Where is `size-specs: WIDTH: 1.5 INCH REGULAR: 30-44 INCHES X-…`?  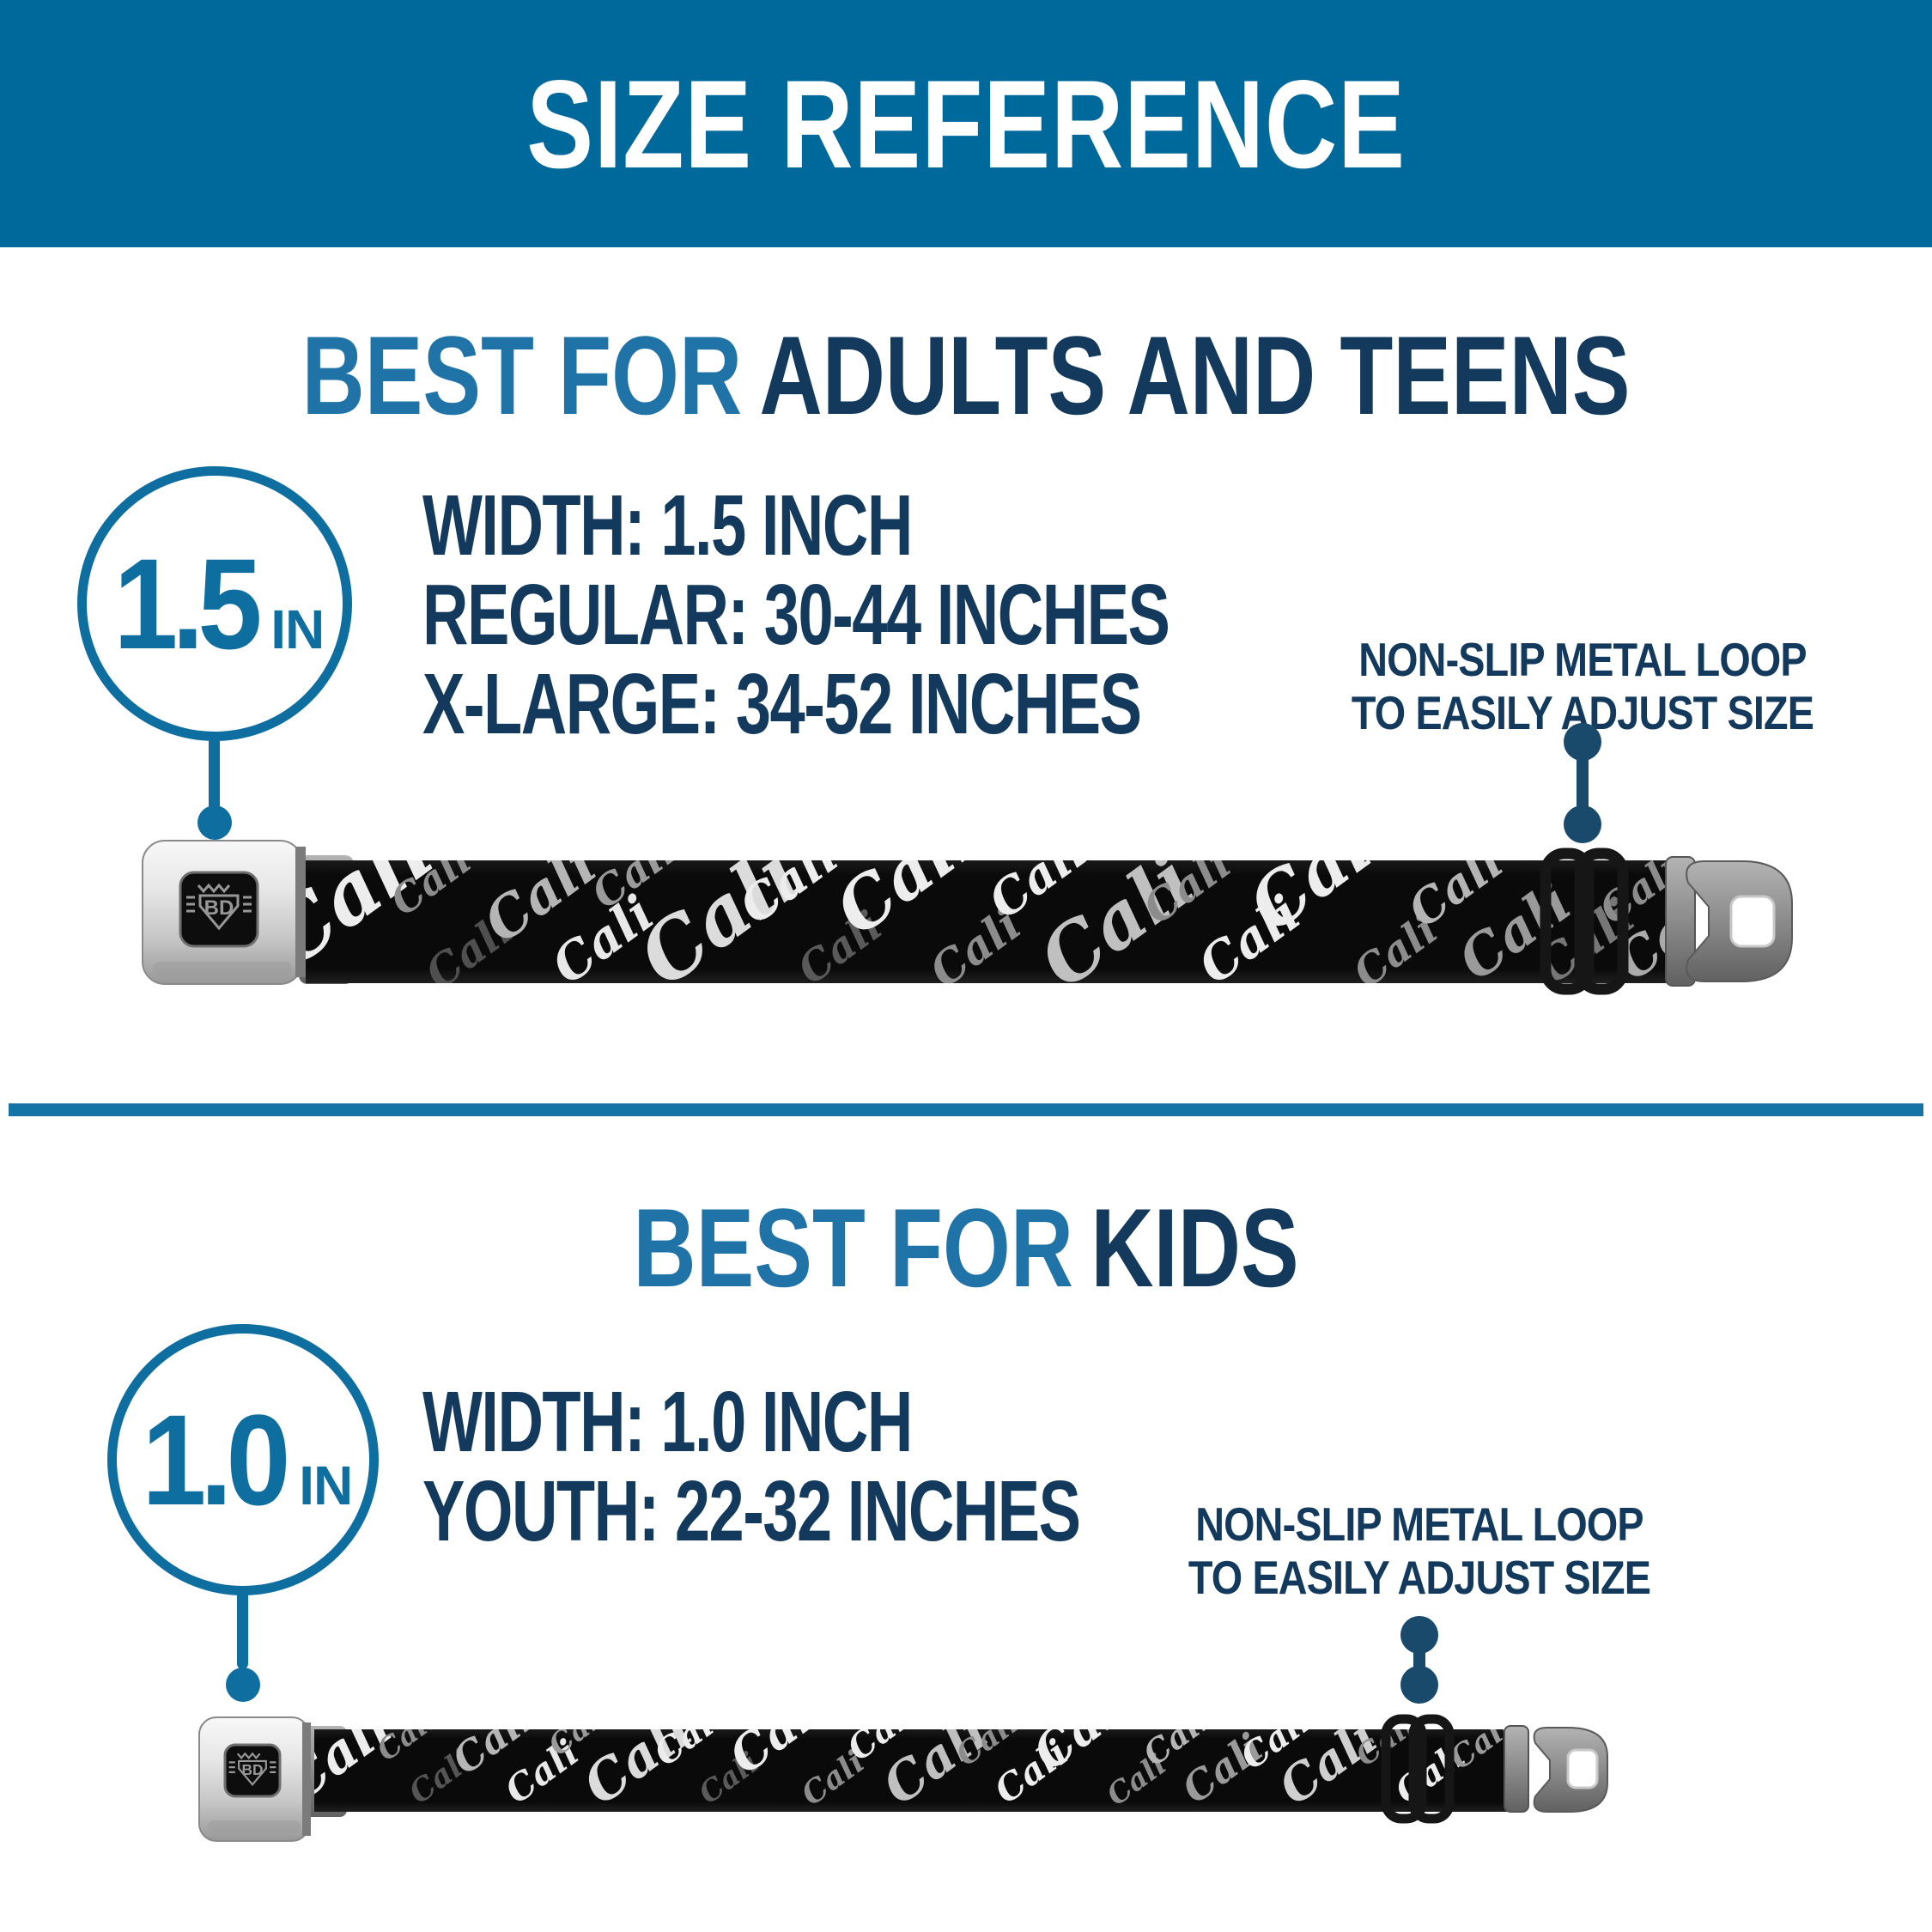 size-specs: WIDTH: 1.5 INCH REGULAR: 30-44 INCHES X-… is located at coordinates (796, 614).